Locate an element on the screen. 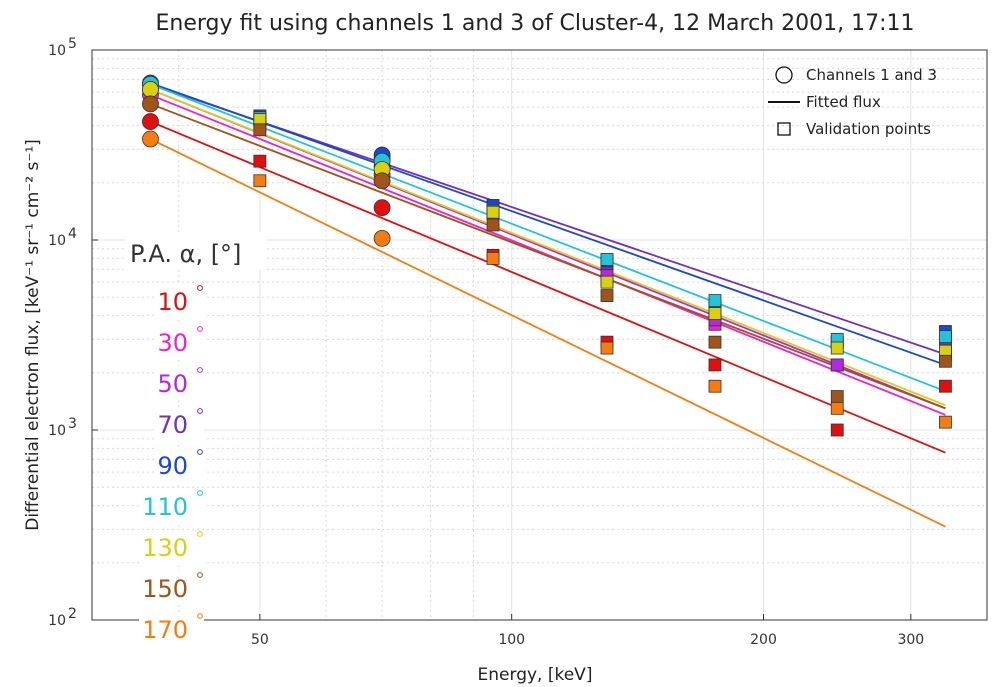 Image resolution: width=992 pixels, height=687 pixels. x-axis-label: Energy, [keV] is located at coordinates (535, 675).